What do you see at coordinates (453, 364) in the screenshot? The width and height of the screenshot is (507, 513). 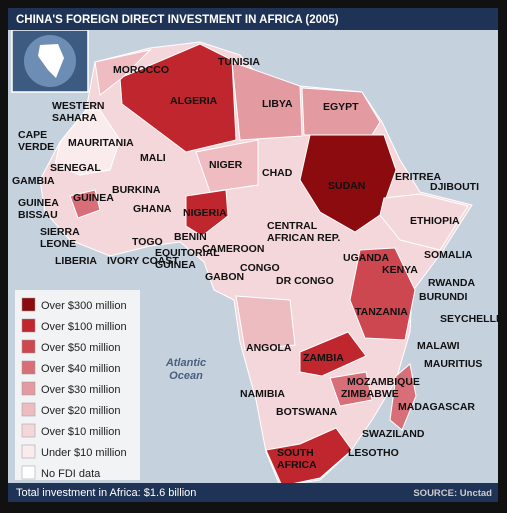 I see `country-label: MAURITIUS` at bounding box center [453, 364].